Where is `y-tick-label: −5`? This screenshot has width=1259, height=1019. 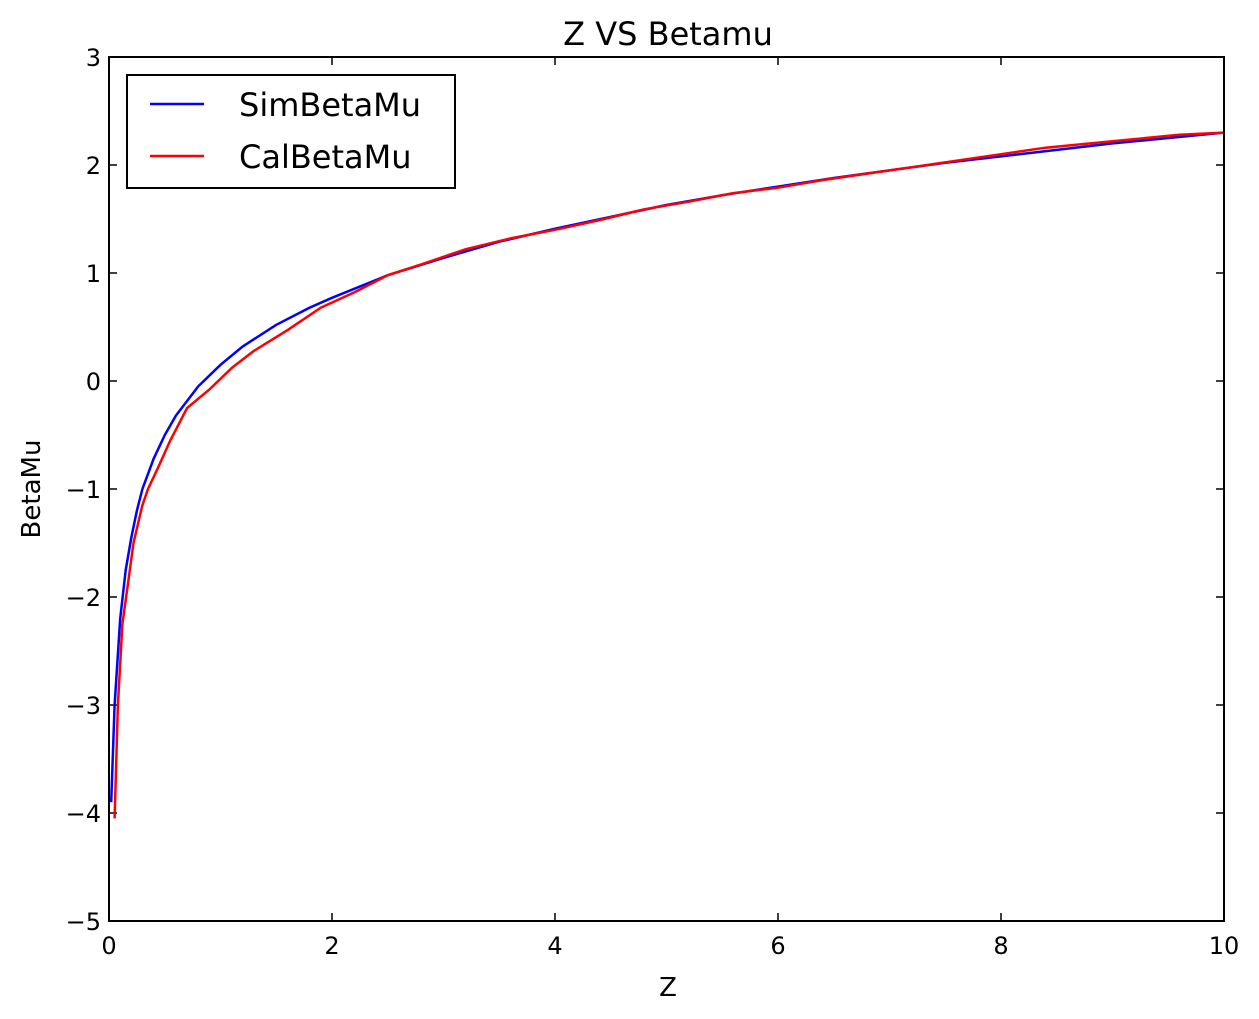 y-tick-label: −5 is located at coordinates (83, 922).